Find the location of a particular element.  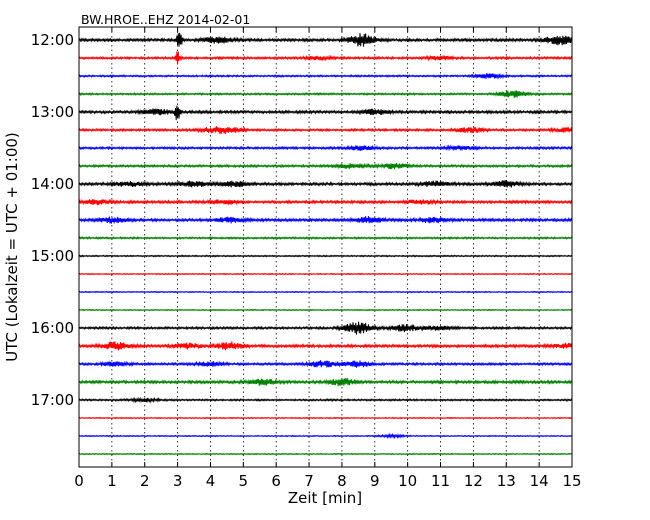

x-tick-label: 2 is located at coordinates (145, 481).